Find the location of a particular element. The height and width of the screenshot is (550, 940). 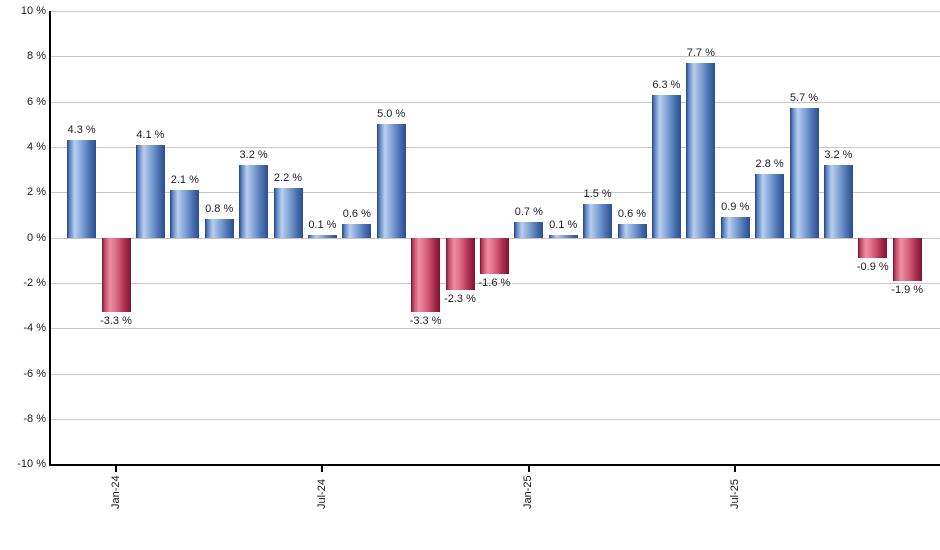

bar-value-label: 2.2 % is located at coordinates (288, 177).